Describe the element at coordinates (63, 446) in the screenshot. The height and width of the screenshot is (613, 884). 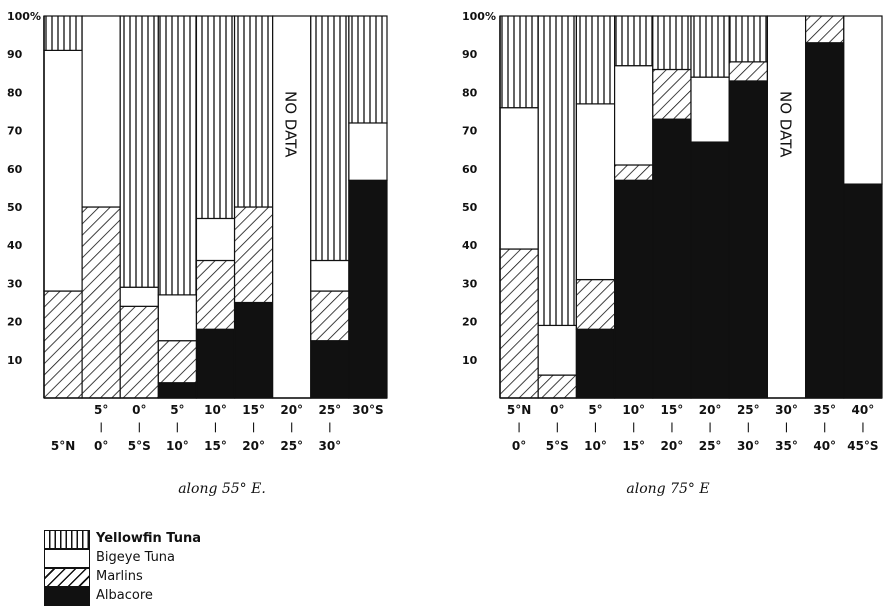
I see `x-tick-label: 5°N` at that location.